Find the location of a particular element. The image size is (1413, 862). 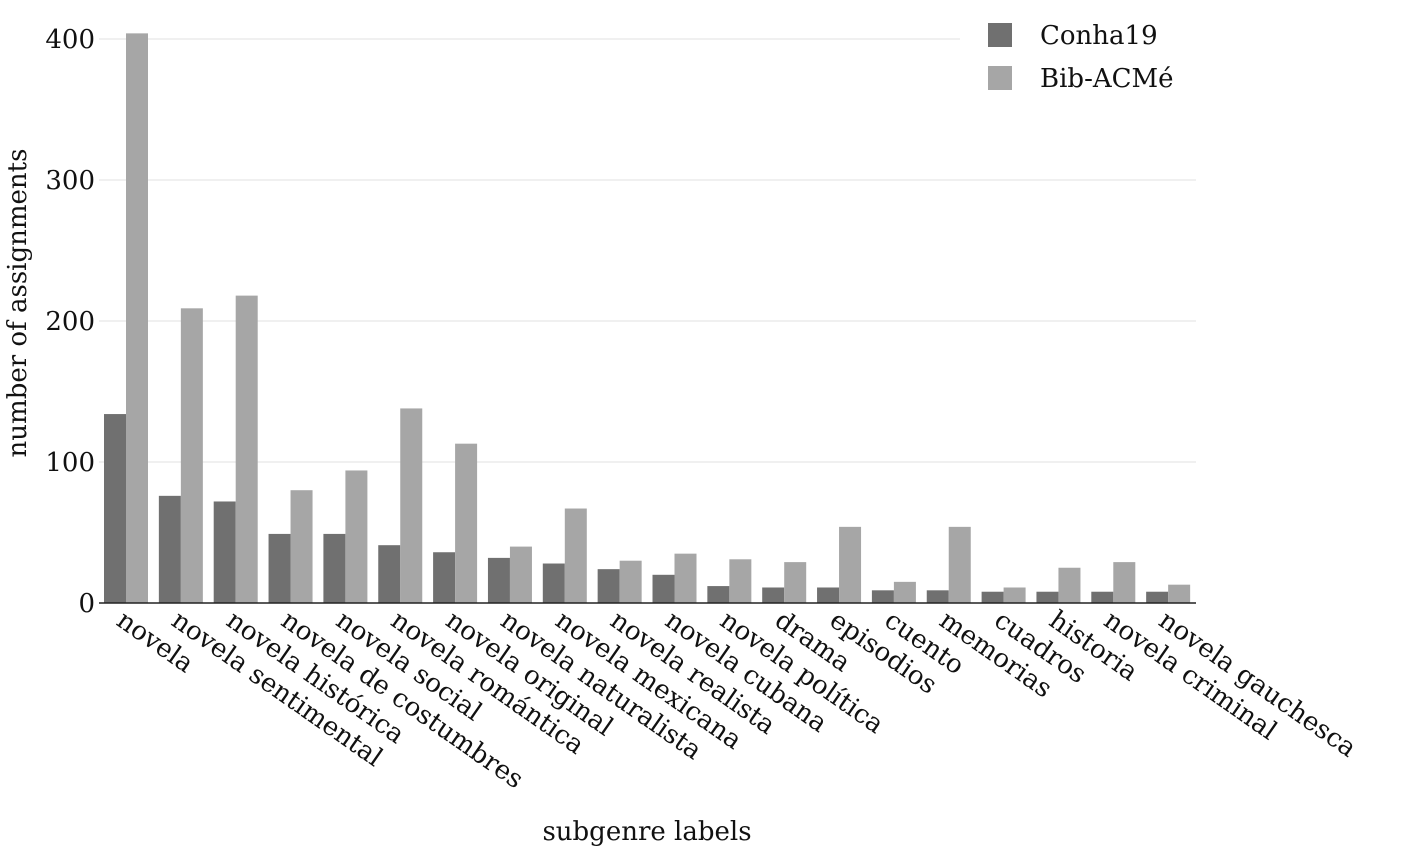

y-axis-label: number of assignments is located at coordinates (18, 303).